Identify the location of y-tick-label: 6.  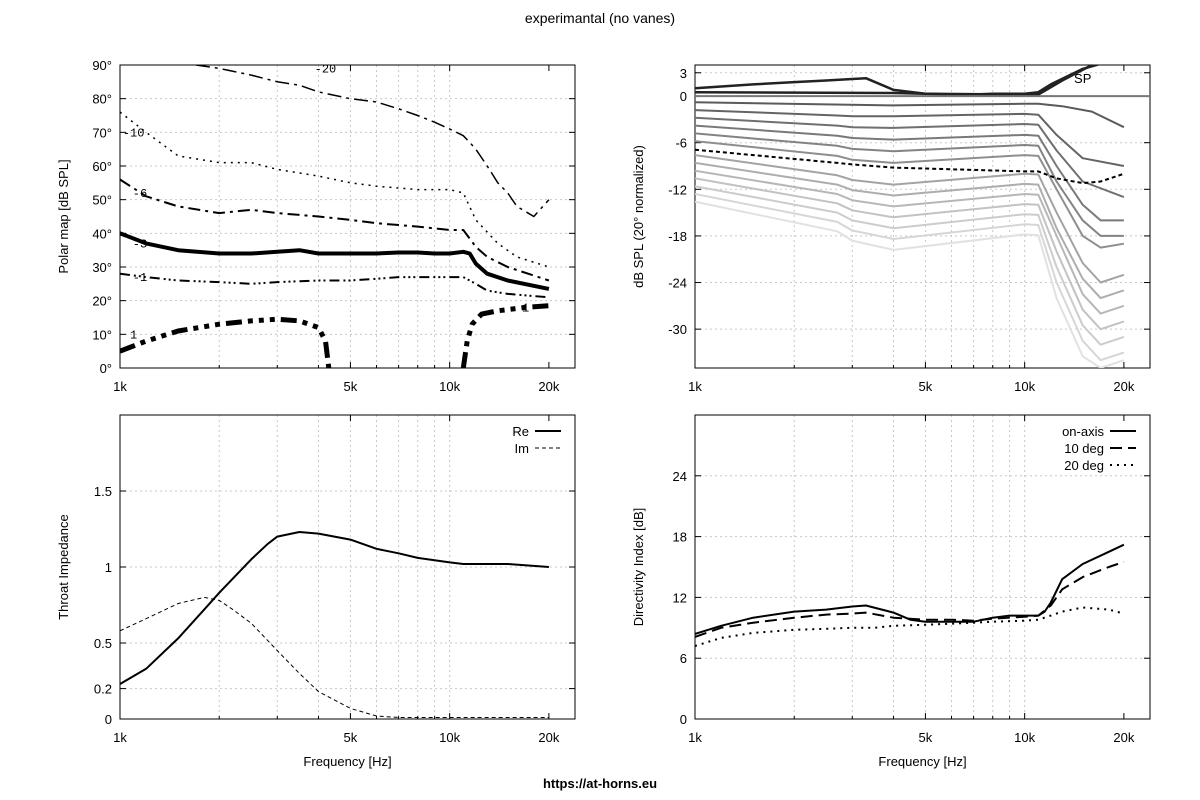
(683, 658).